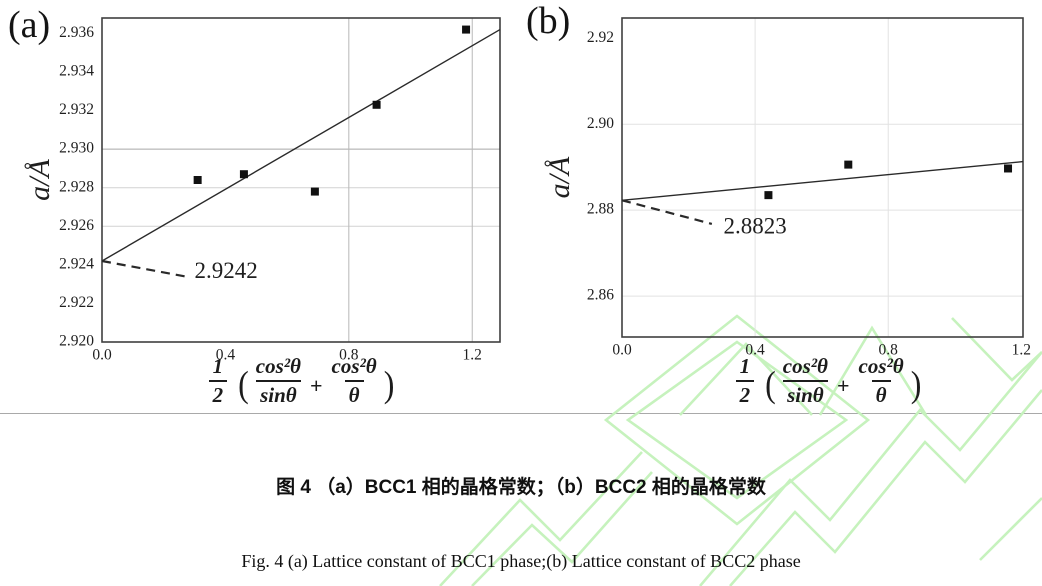  What do you see at coordinates (76, 71) in the screenshot?
I see `y-tick-label: 2.934` at bounding box center [76, 71].